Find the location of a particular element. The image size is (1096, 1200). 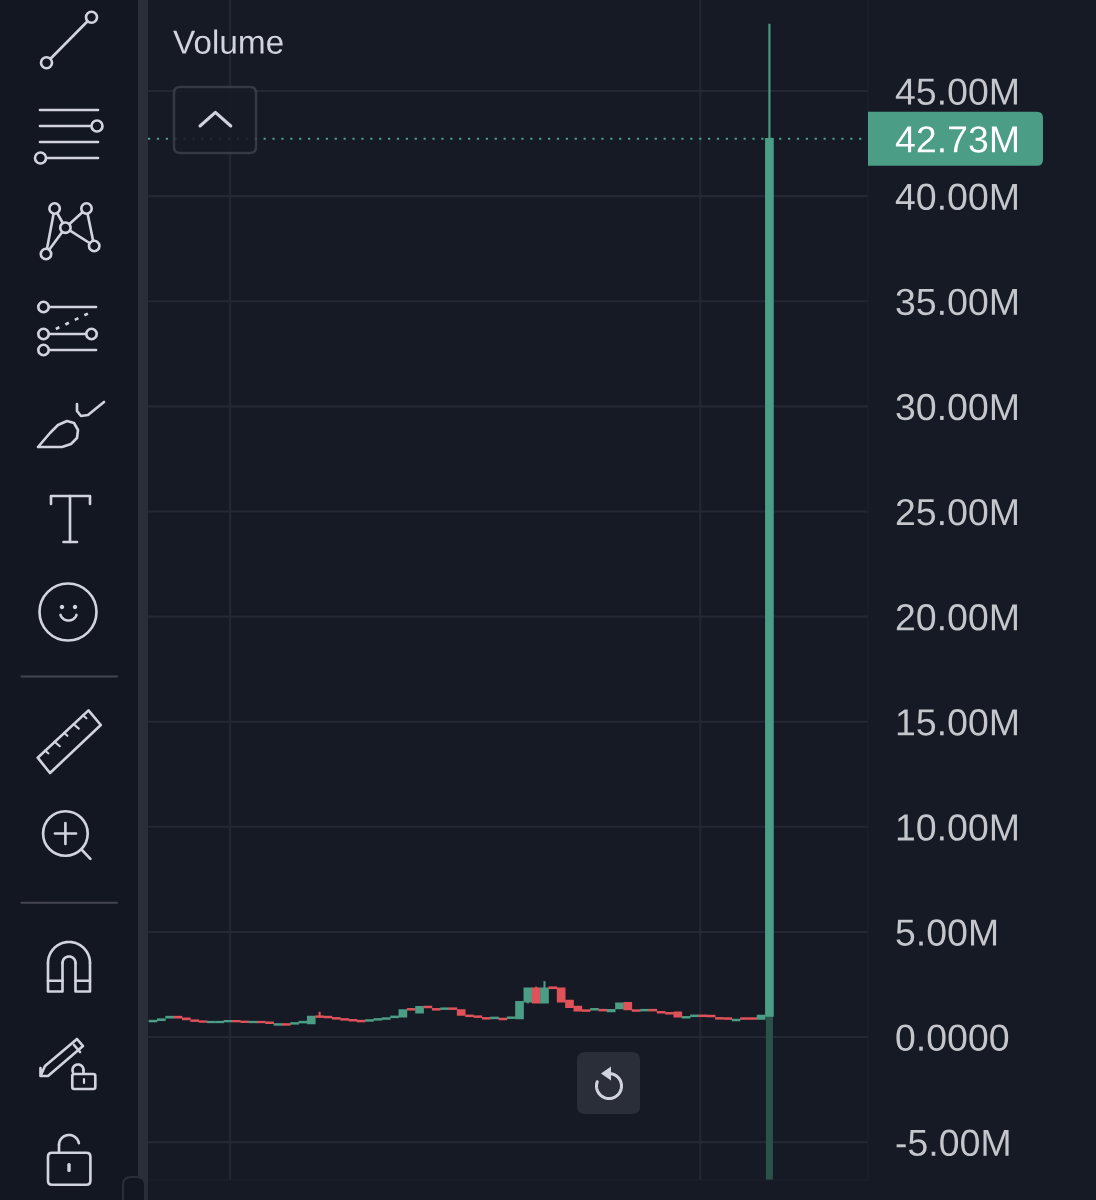

ref-line-label: 42.73M is located at coordinates (956, 139).